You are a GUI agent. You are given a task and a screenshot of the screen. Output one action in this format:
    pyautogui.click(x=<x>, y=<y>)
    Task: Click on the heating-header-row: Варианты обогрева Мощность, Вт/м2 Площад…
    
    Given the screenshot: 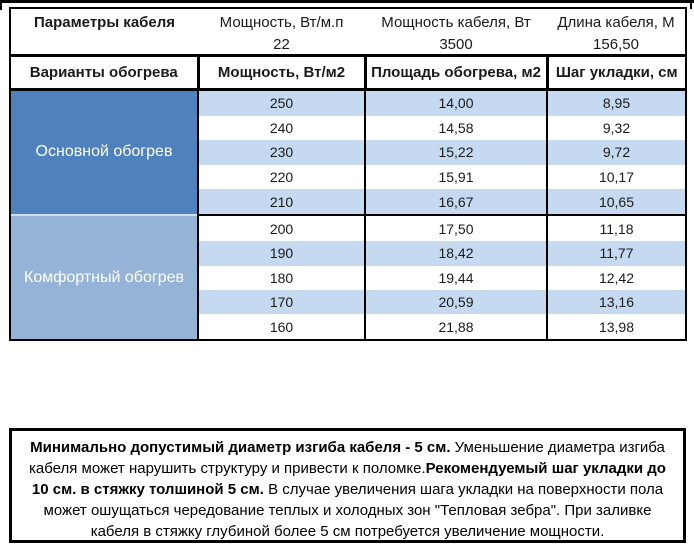 What is the action you would take?
    pyautogui.click(x=348, y=73)
    